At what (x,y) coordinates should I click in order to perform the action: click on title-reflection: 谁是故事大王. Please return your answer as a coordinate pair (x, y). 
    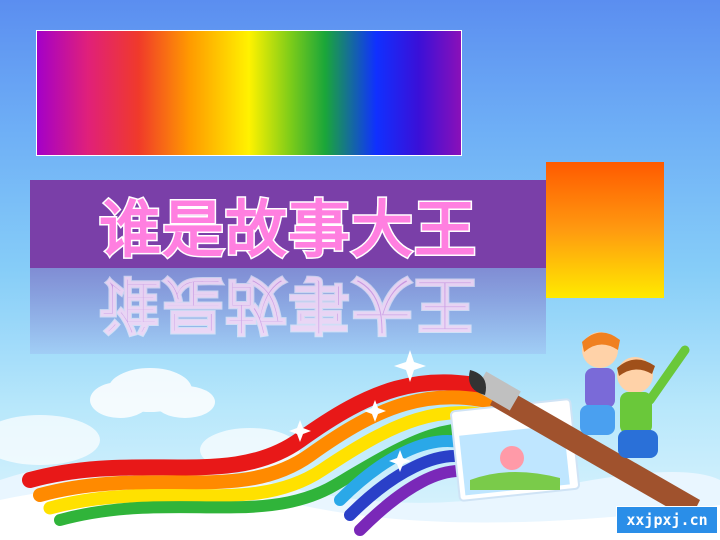
    Looking at the image, I should click on (288, 311).